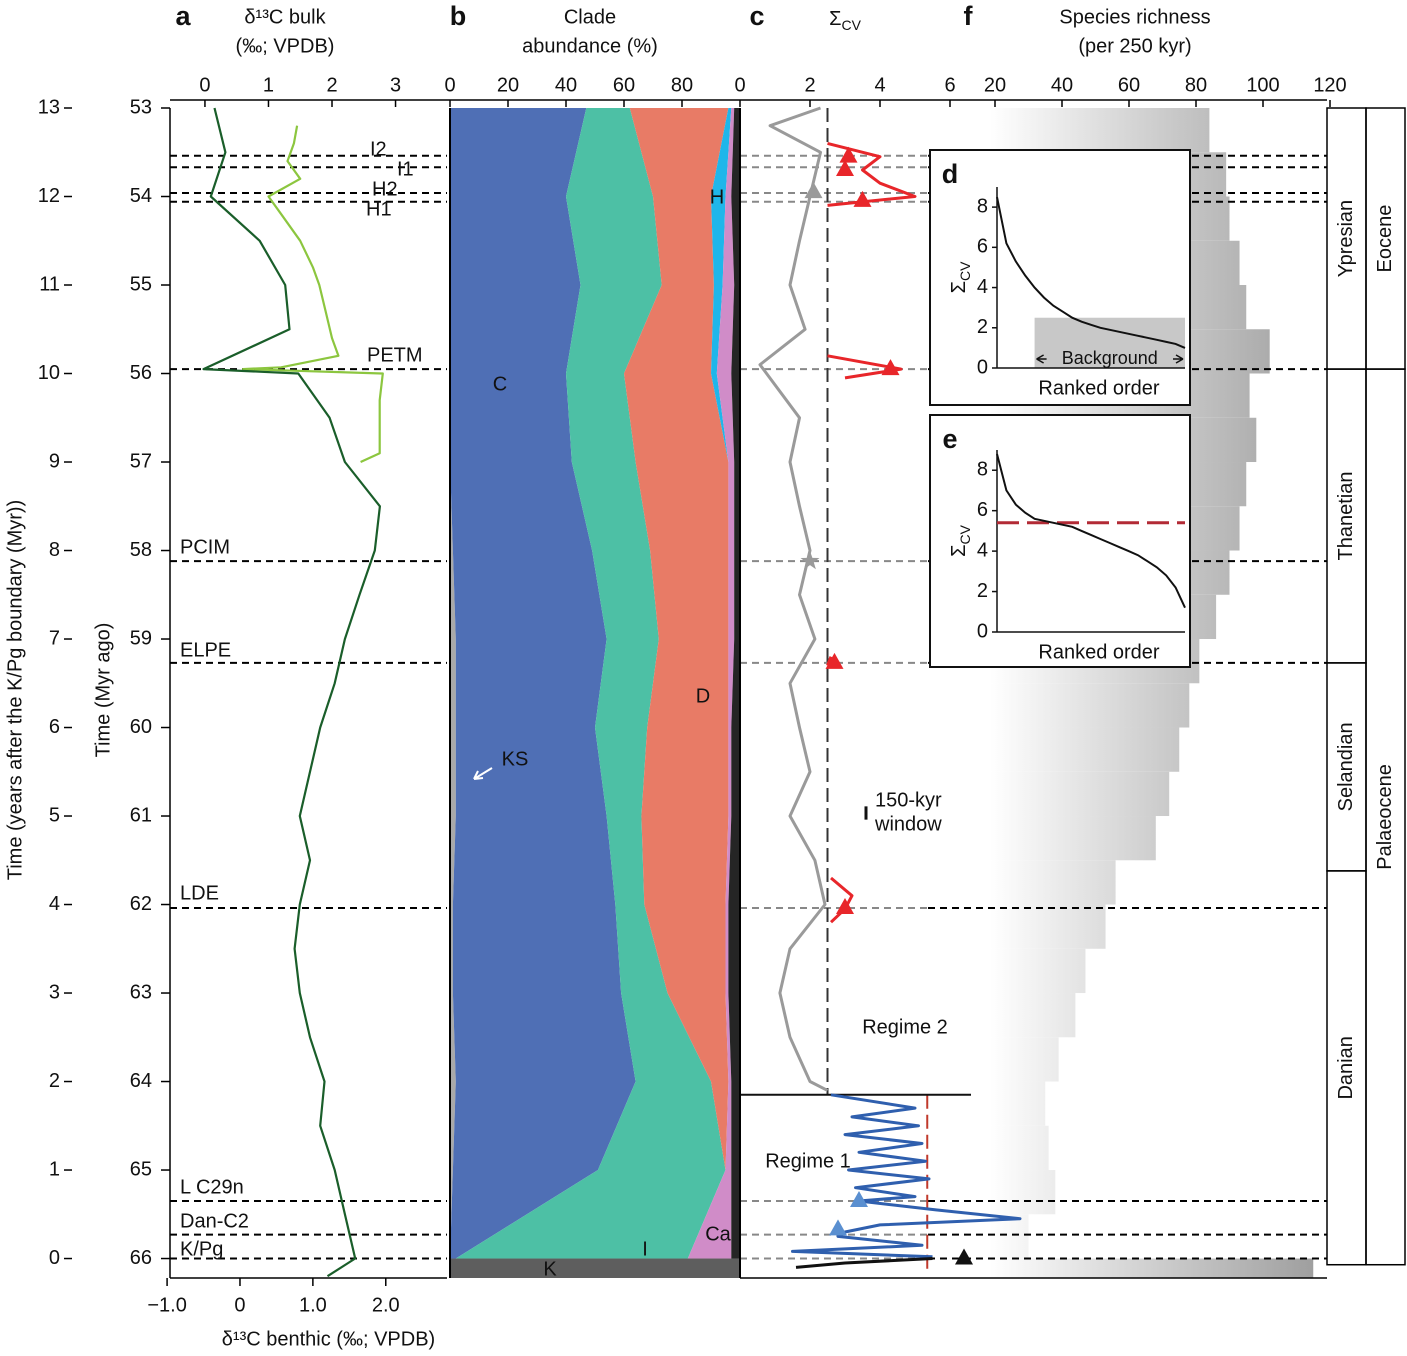  I want to click on time-tick-label: 9, so click(54, 461).